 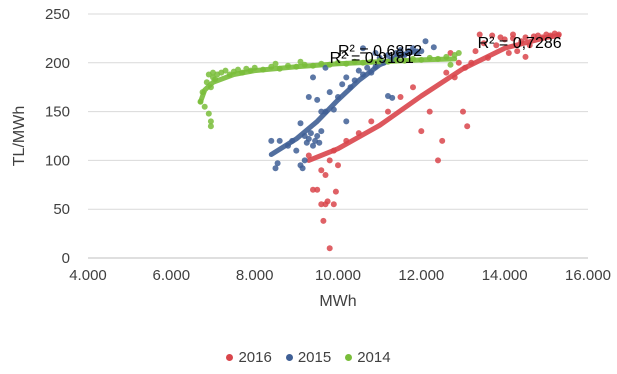 What do you see at coordinates (66, 258) in the screenshot?
I see `y-tick-label: 0` at bounding box center [66, 258].